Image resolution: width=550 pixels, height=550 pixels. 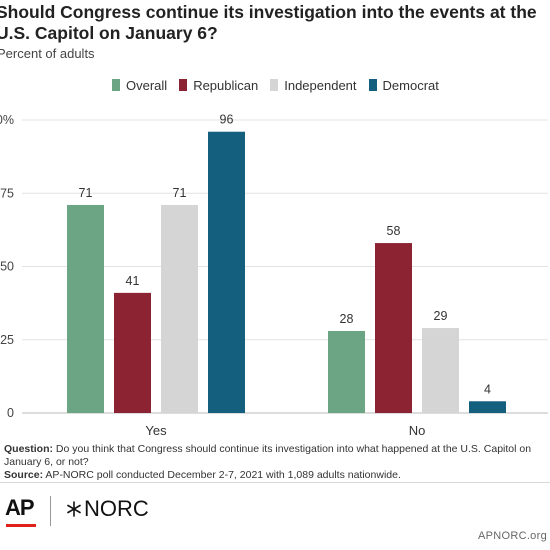 I want to click on footer-divider, so click(x=275, y=482).